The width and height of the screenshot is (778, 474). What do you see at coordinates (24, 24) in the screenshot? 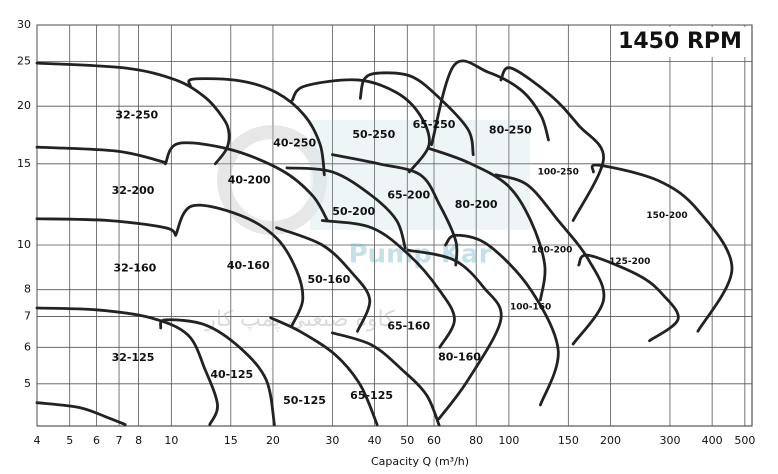
I see `y-tick-label: 30` at bounding box center [24, 24].